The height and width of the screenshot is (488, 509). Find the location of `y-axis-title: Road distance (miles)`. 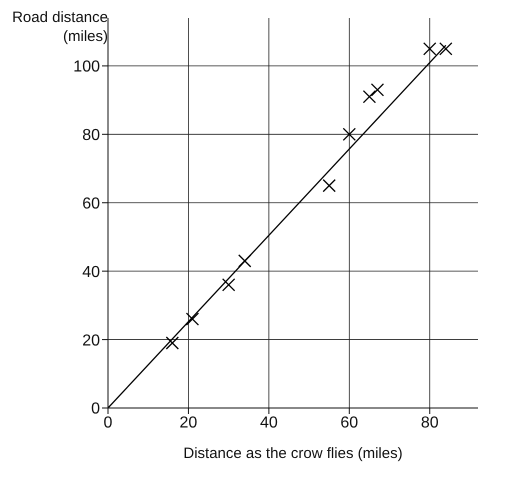

y-axis-title: Road distance (miles) is located at coordinates (59, 27).